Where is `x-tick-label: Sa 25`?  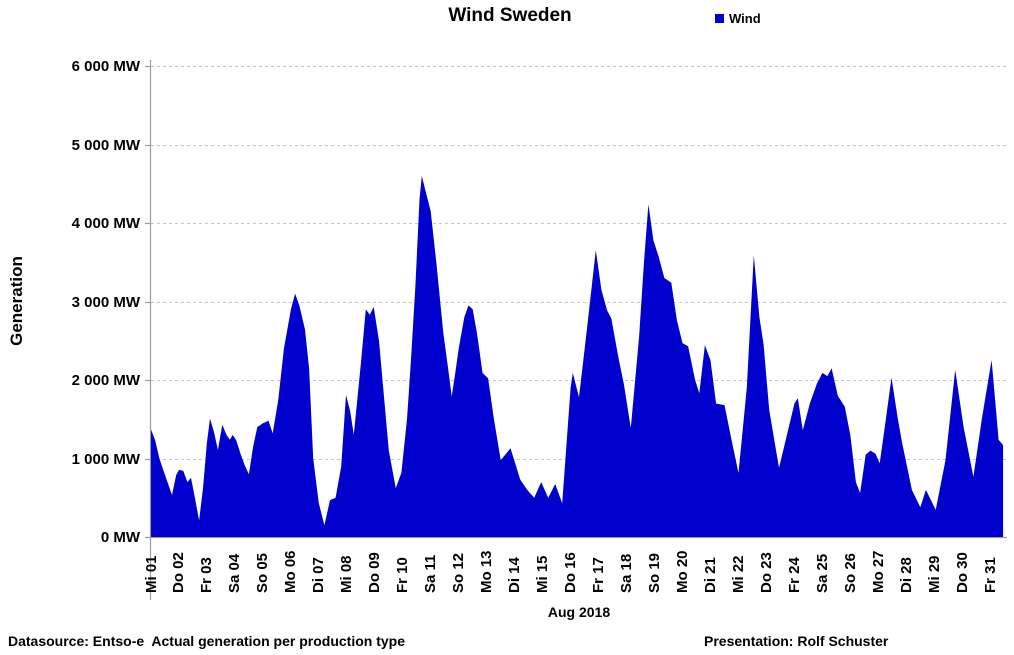 x-tick-label: Sa 25 is located at coordinates (822, 573).